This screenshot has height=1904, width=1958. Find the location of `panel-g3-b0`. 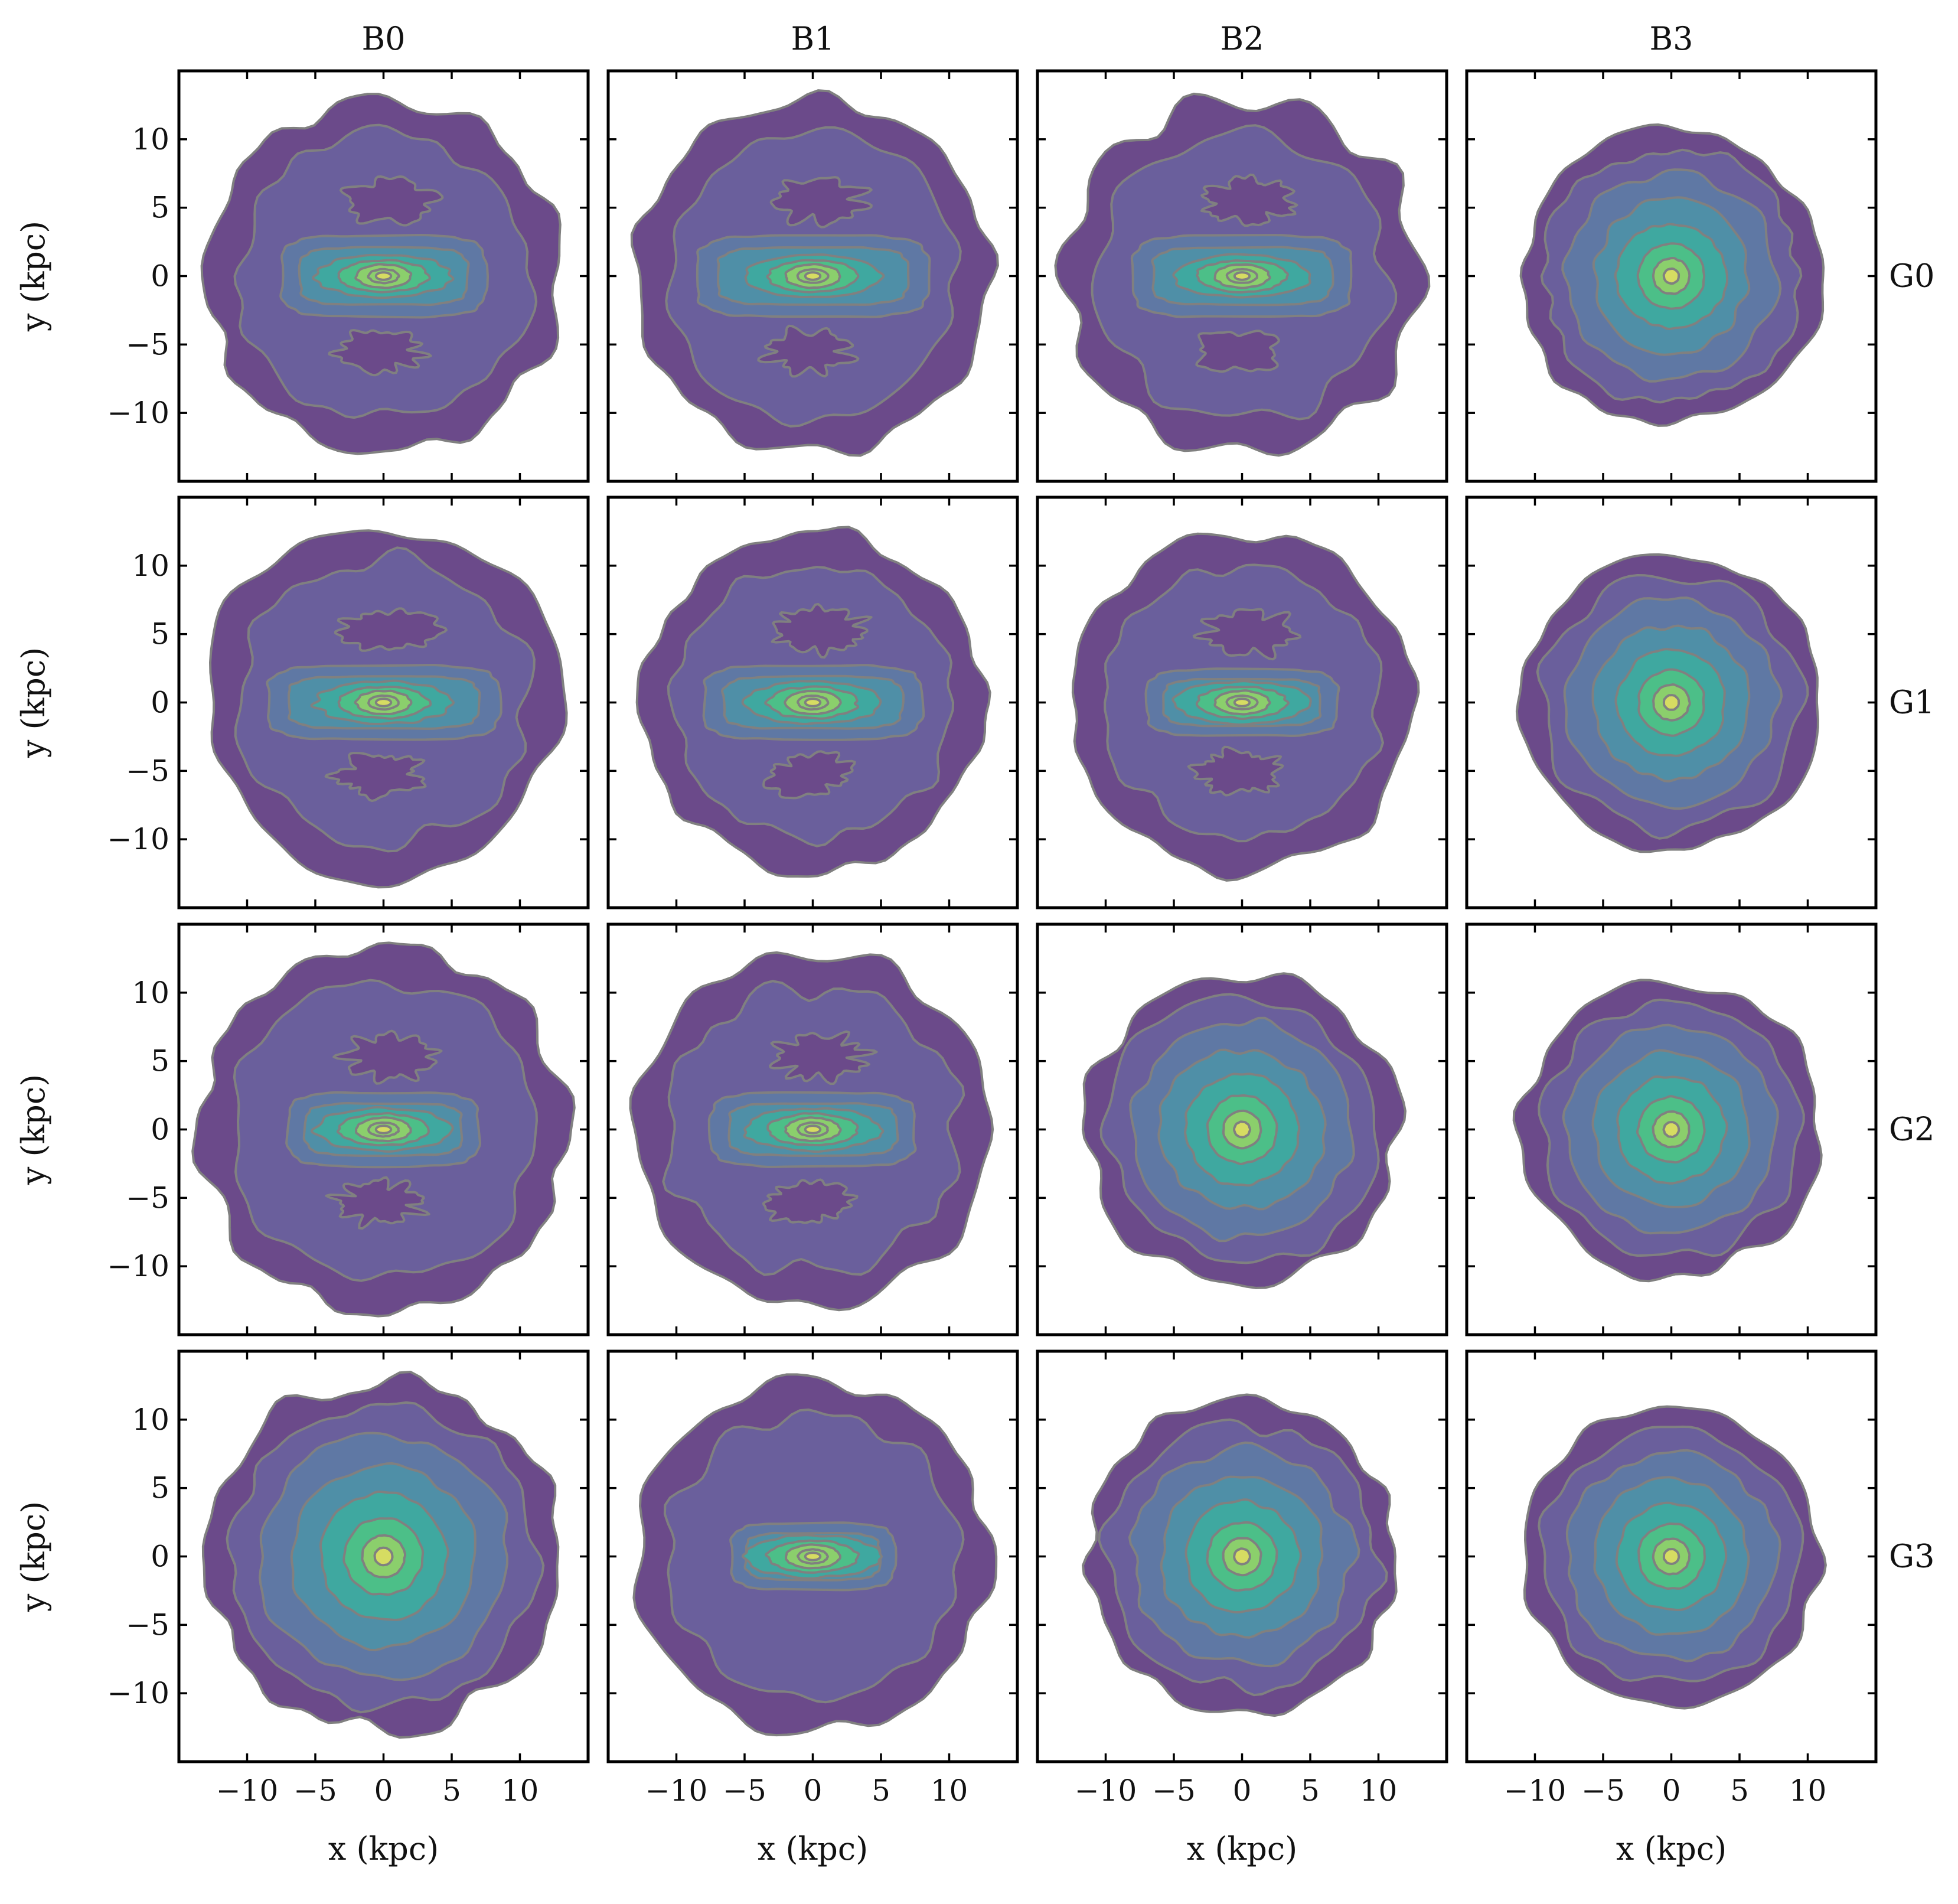

panel-g3-b0 is located at coordinates (380, 1555).